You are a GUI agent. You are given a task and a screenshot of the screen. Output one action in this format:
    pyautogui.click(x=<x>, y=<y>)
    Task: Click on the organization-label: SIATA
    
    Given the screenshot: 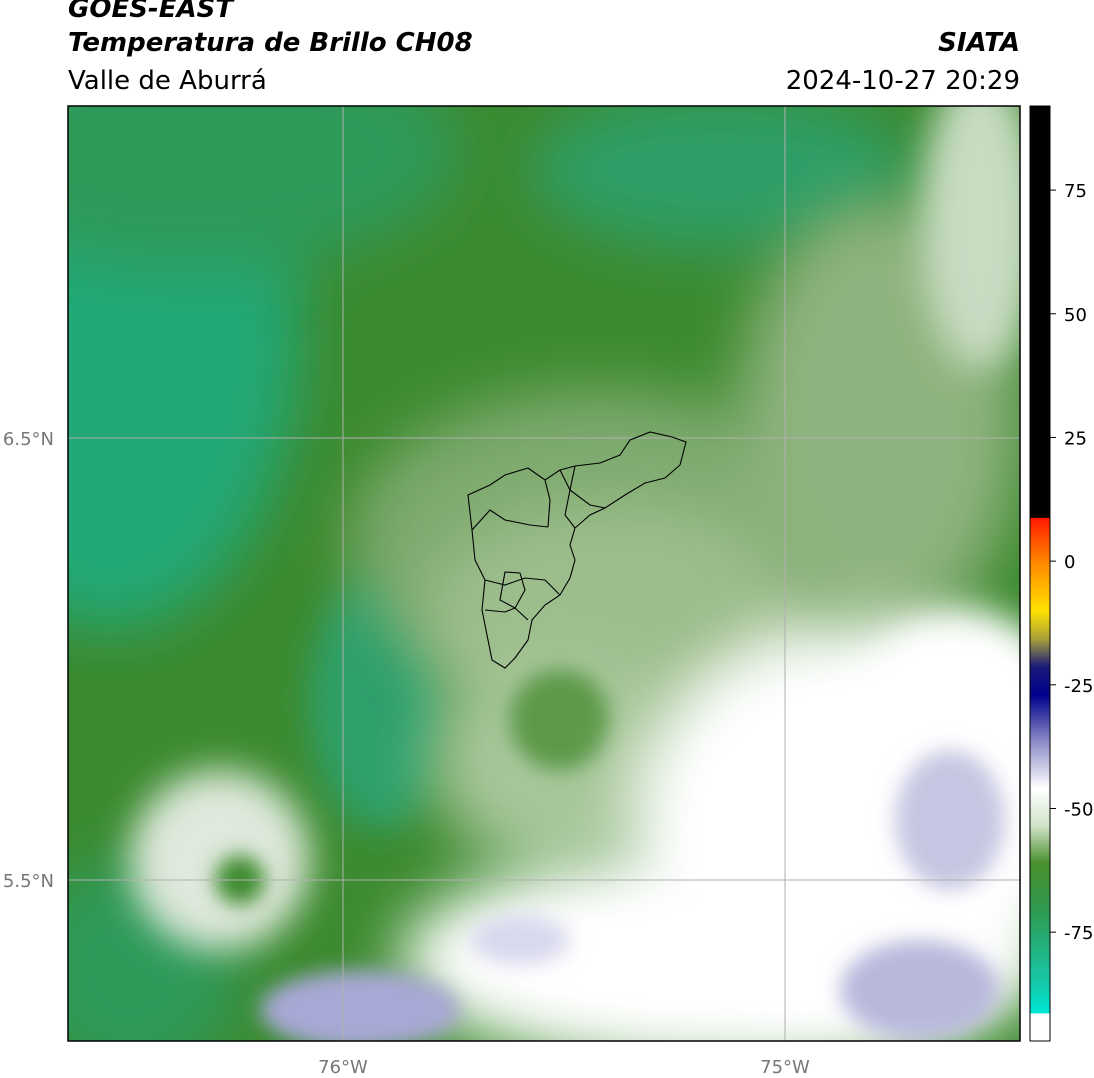 What is the action you would take?
    pyautogui.click(x=979, y=43)
    